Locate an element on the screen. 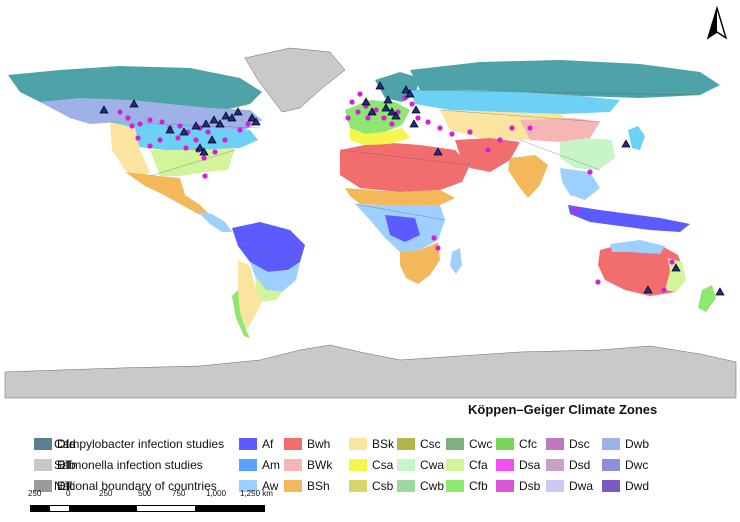  australia is located at coordinates (641, 269).